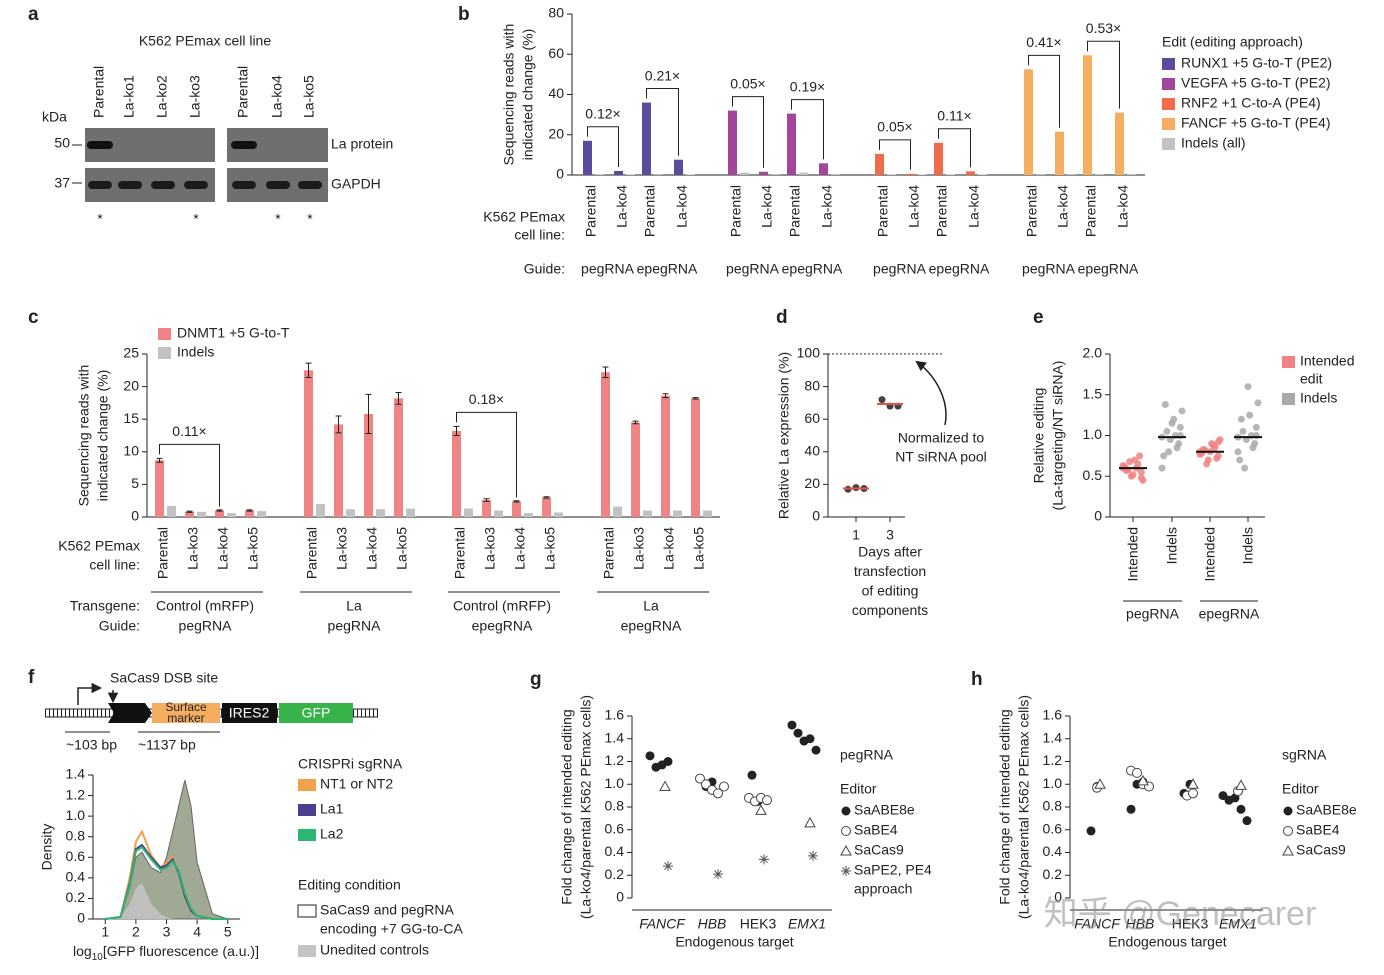 Image resolution: width=1384 pixels, height=975 pixels. What do you see at coordinates (31, 677) in the screenshot?
I see `panel-label: f` at bounding box center [31, 677].